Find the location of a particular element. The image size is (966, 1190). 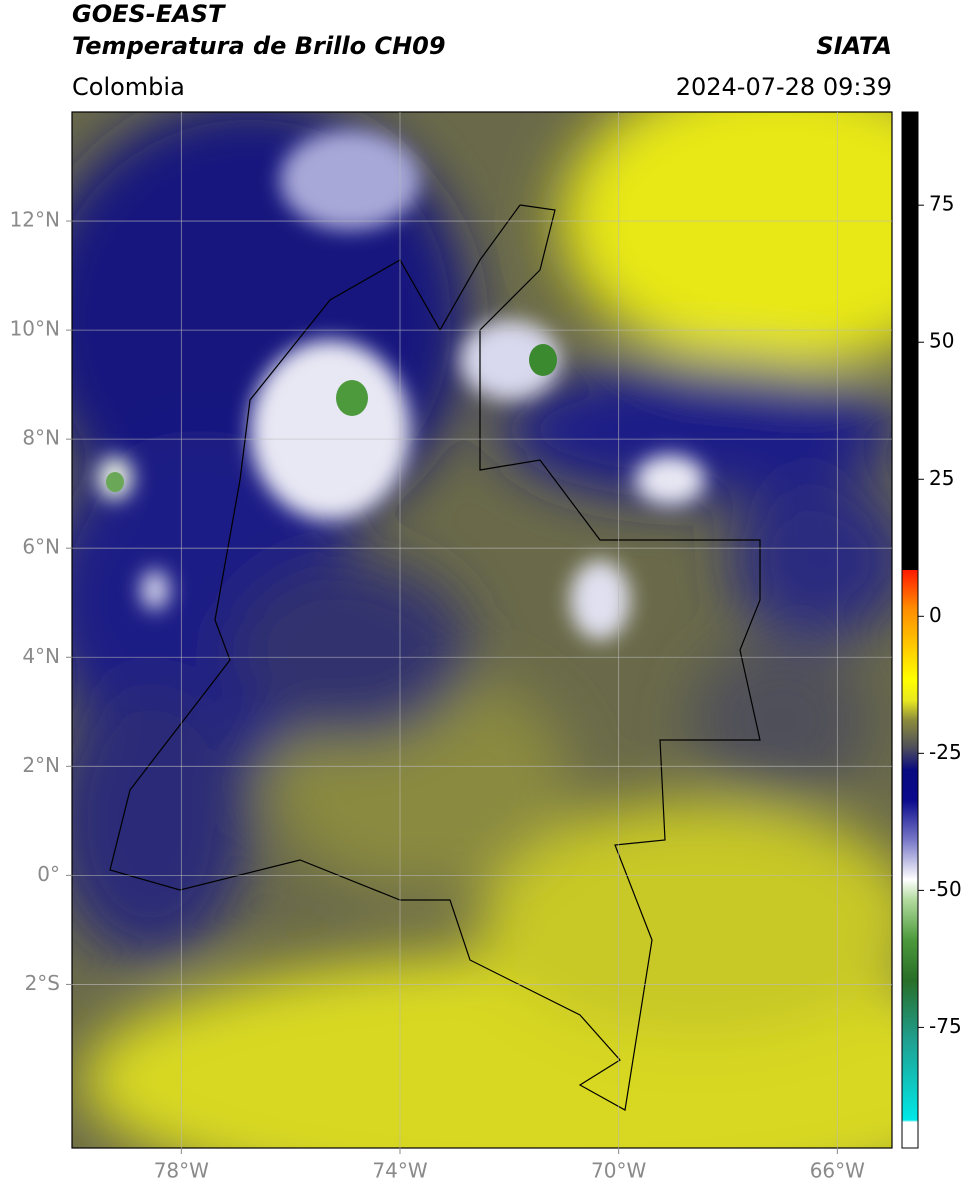

x-tick-label: 70°W is located at coordinates (618, 1171).